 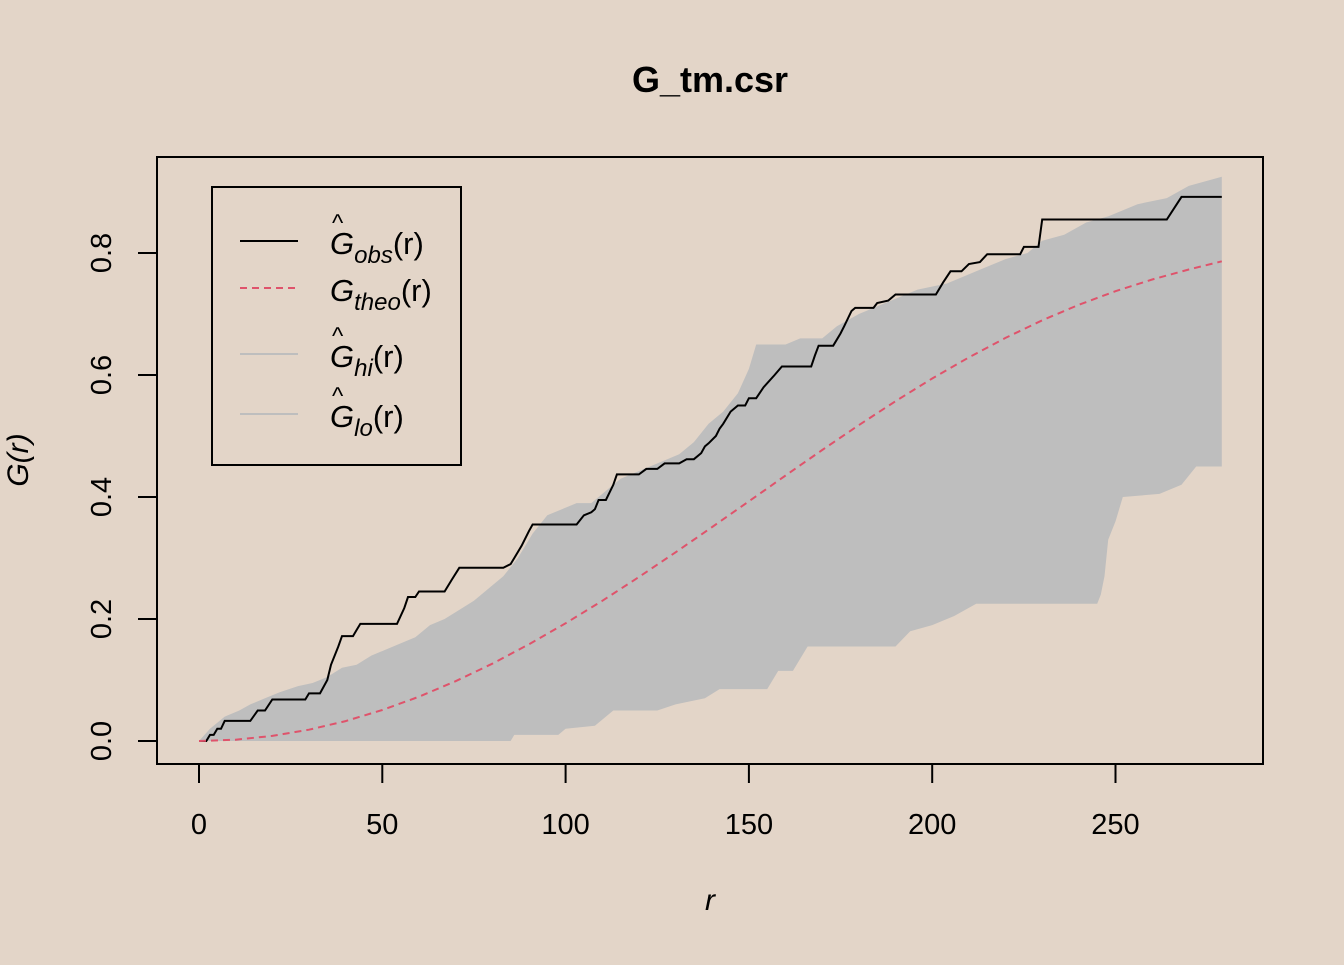 I want to click on legend-label: Ghi(r), so click(x=367, y=360).